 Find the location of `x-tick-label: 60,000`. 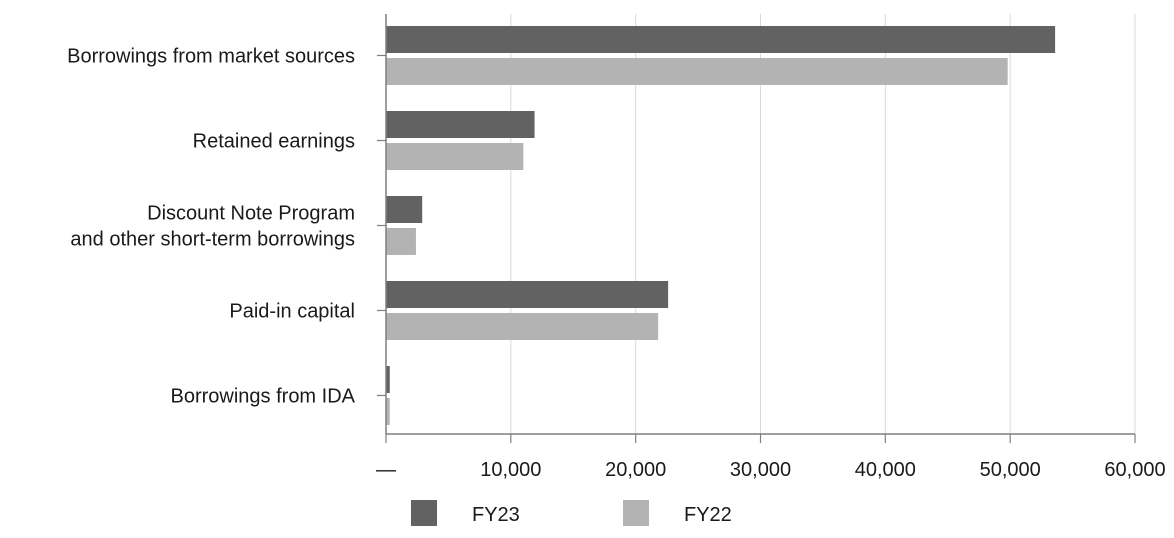

x-tick-label: 60,000 is located at coordinates (1134, 470).